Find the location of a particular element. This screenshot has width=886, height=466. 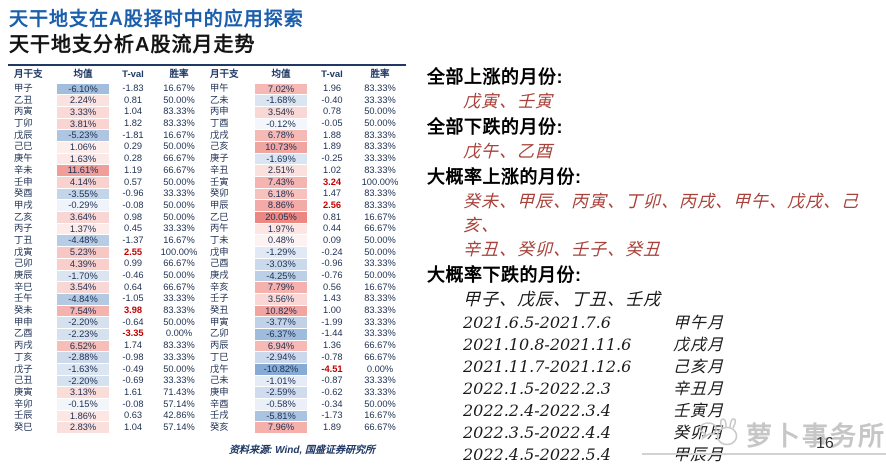

schedule-month: 癸卯月 is located at coordinates (699, 432).